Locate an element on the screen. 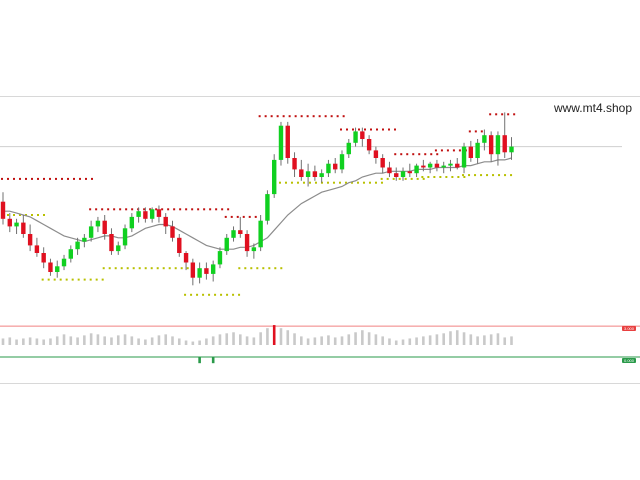 This screenshot has height=480, width=640. indicator-upper-tag: 3.000 is located at coordinates (628, 328).